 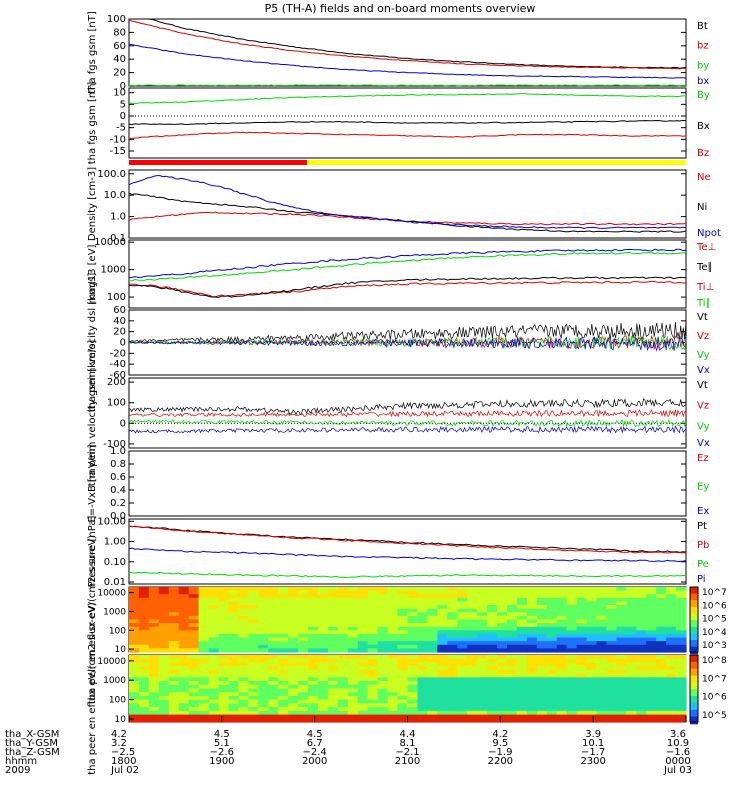 What do you see at coordinates (714, 606) in the screenshot?
I see `colorbar-tick-label: 10^6` at bounding box center [714, 606].